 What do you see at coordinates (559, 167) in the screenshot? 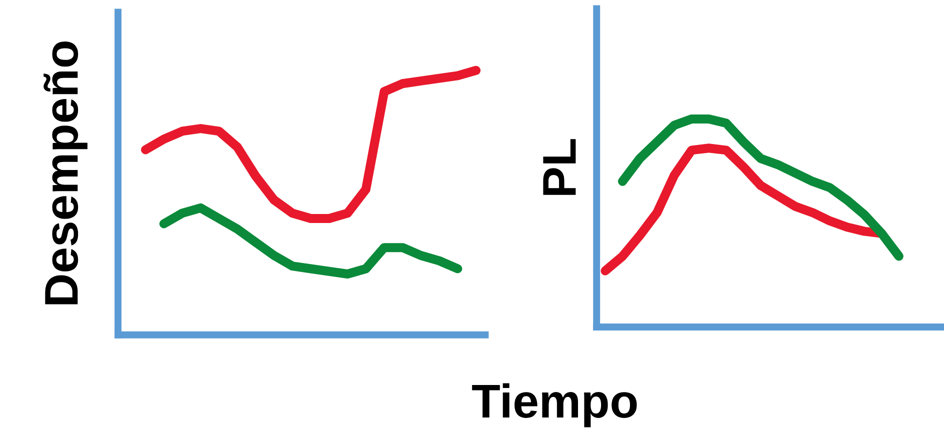
I see `y-axis-title: PL` at bounding box center [559, 167].